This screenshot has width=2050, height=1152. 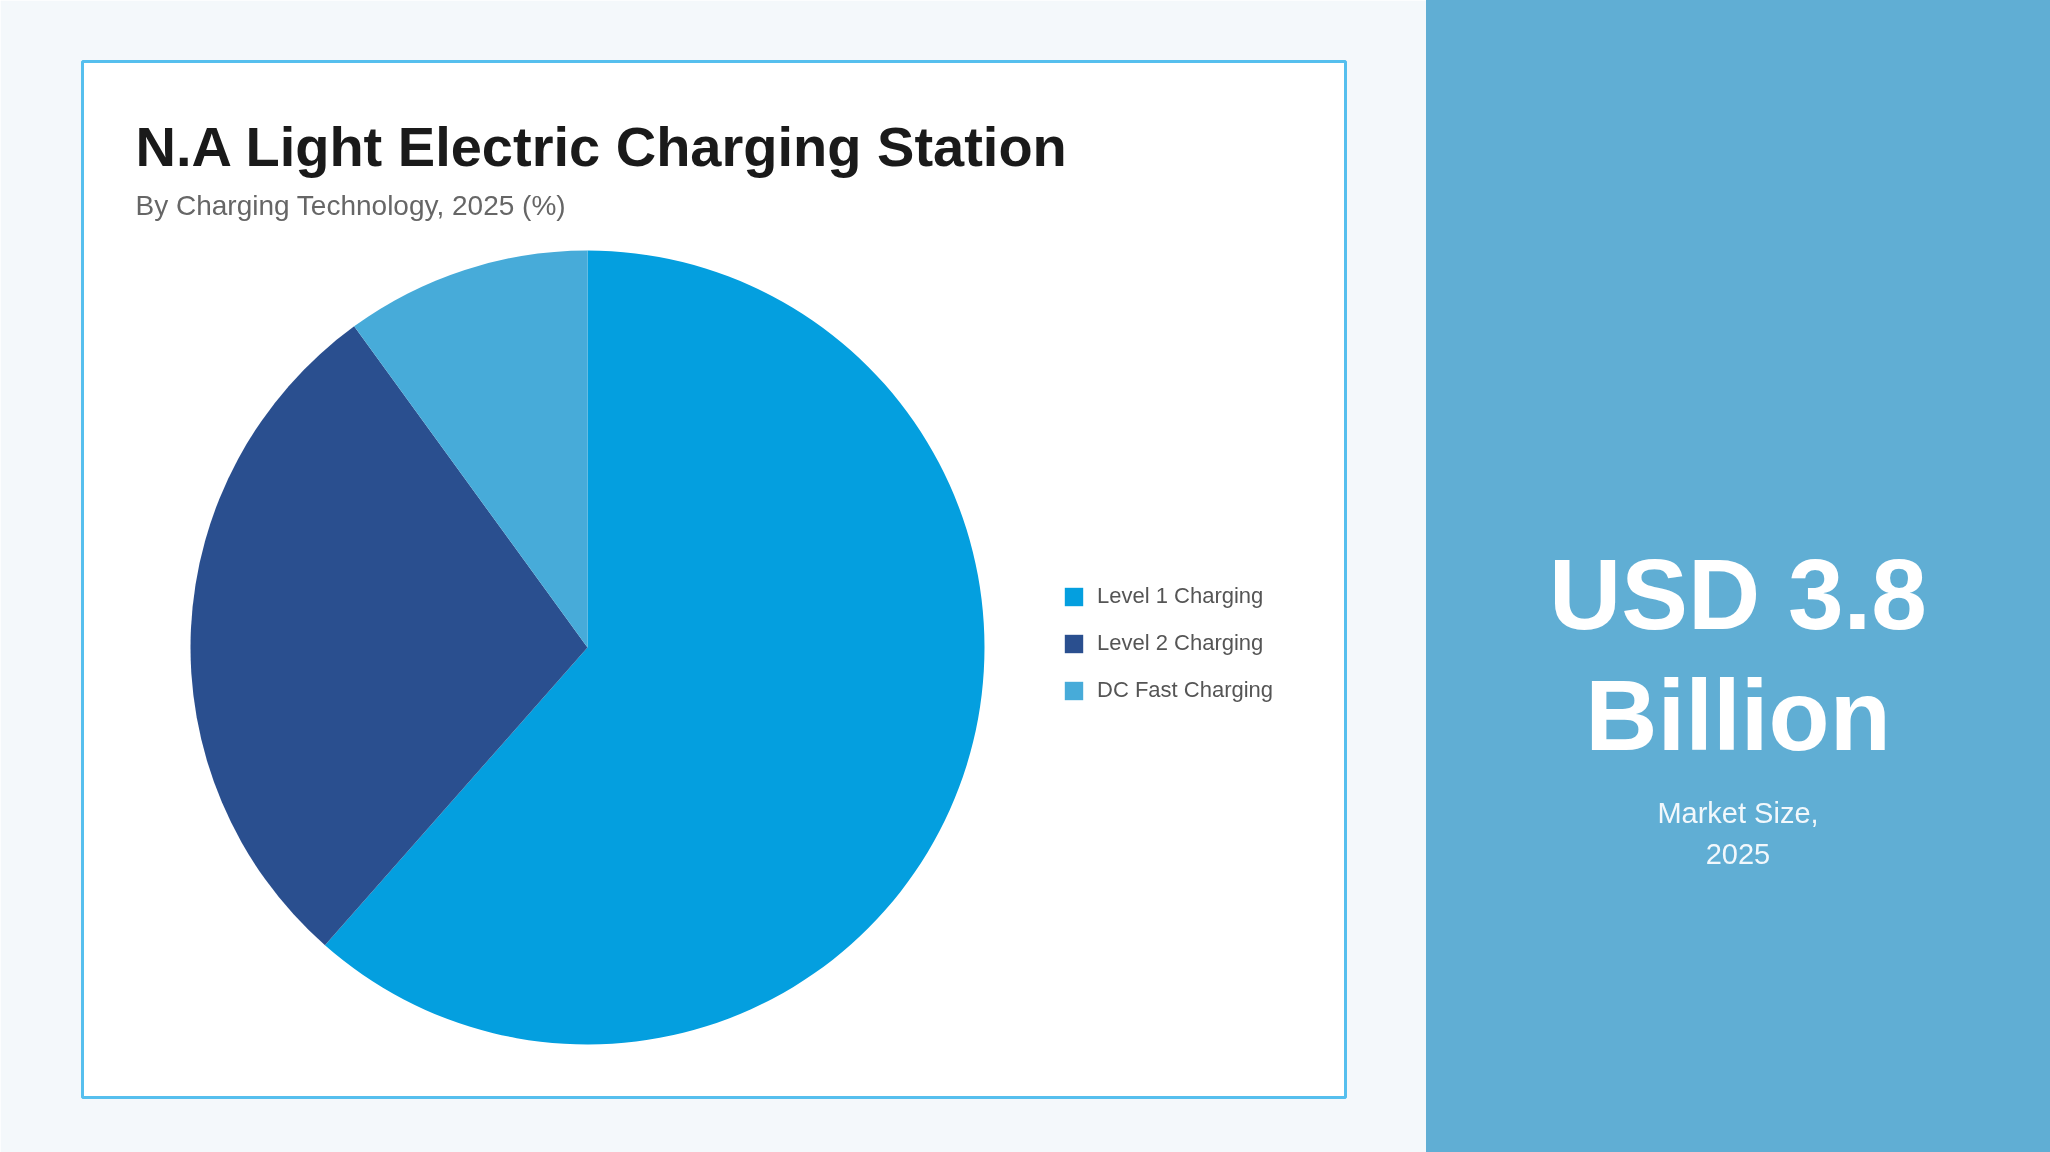 What do you see at coordinates (1738, 655) in the screenshot?
I see `annotation: USD 3.8 Billion` at bounding box center [1738, 655].